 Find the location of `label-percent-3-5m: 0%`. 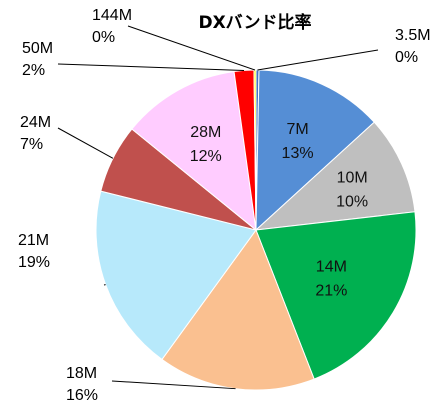

label-percent-3-5m: 0% is located at coordinates (406, 57).